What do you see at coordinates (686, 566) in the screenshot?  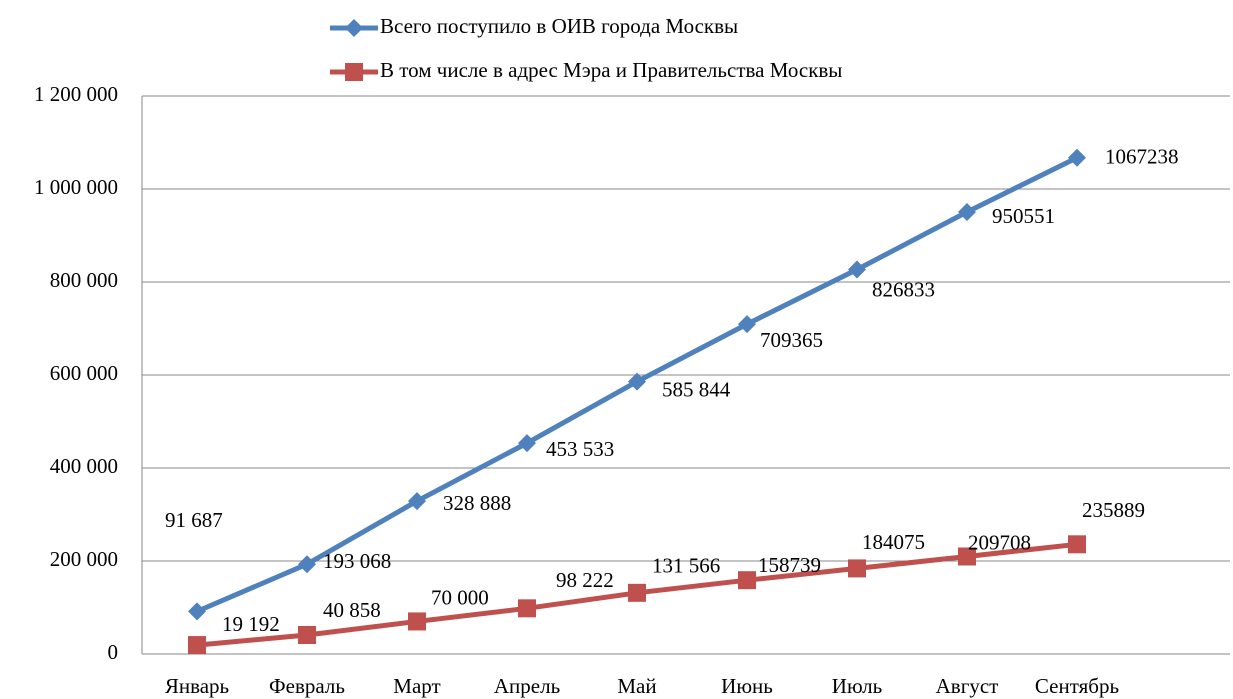 I see `data-label: 131 566` at bounding box center [686, 566].